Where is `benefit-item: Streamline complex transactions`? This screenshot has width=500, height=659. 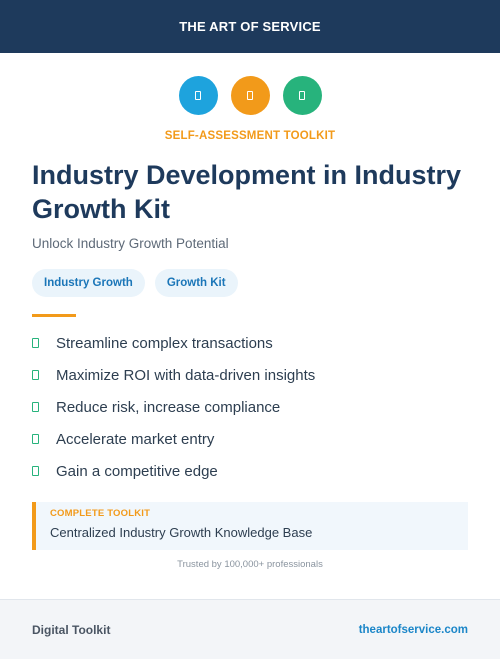
benefit-item: Streamline complex transactions is located at coordinates (250, 343).